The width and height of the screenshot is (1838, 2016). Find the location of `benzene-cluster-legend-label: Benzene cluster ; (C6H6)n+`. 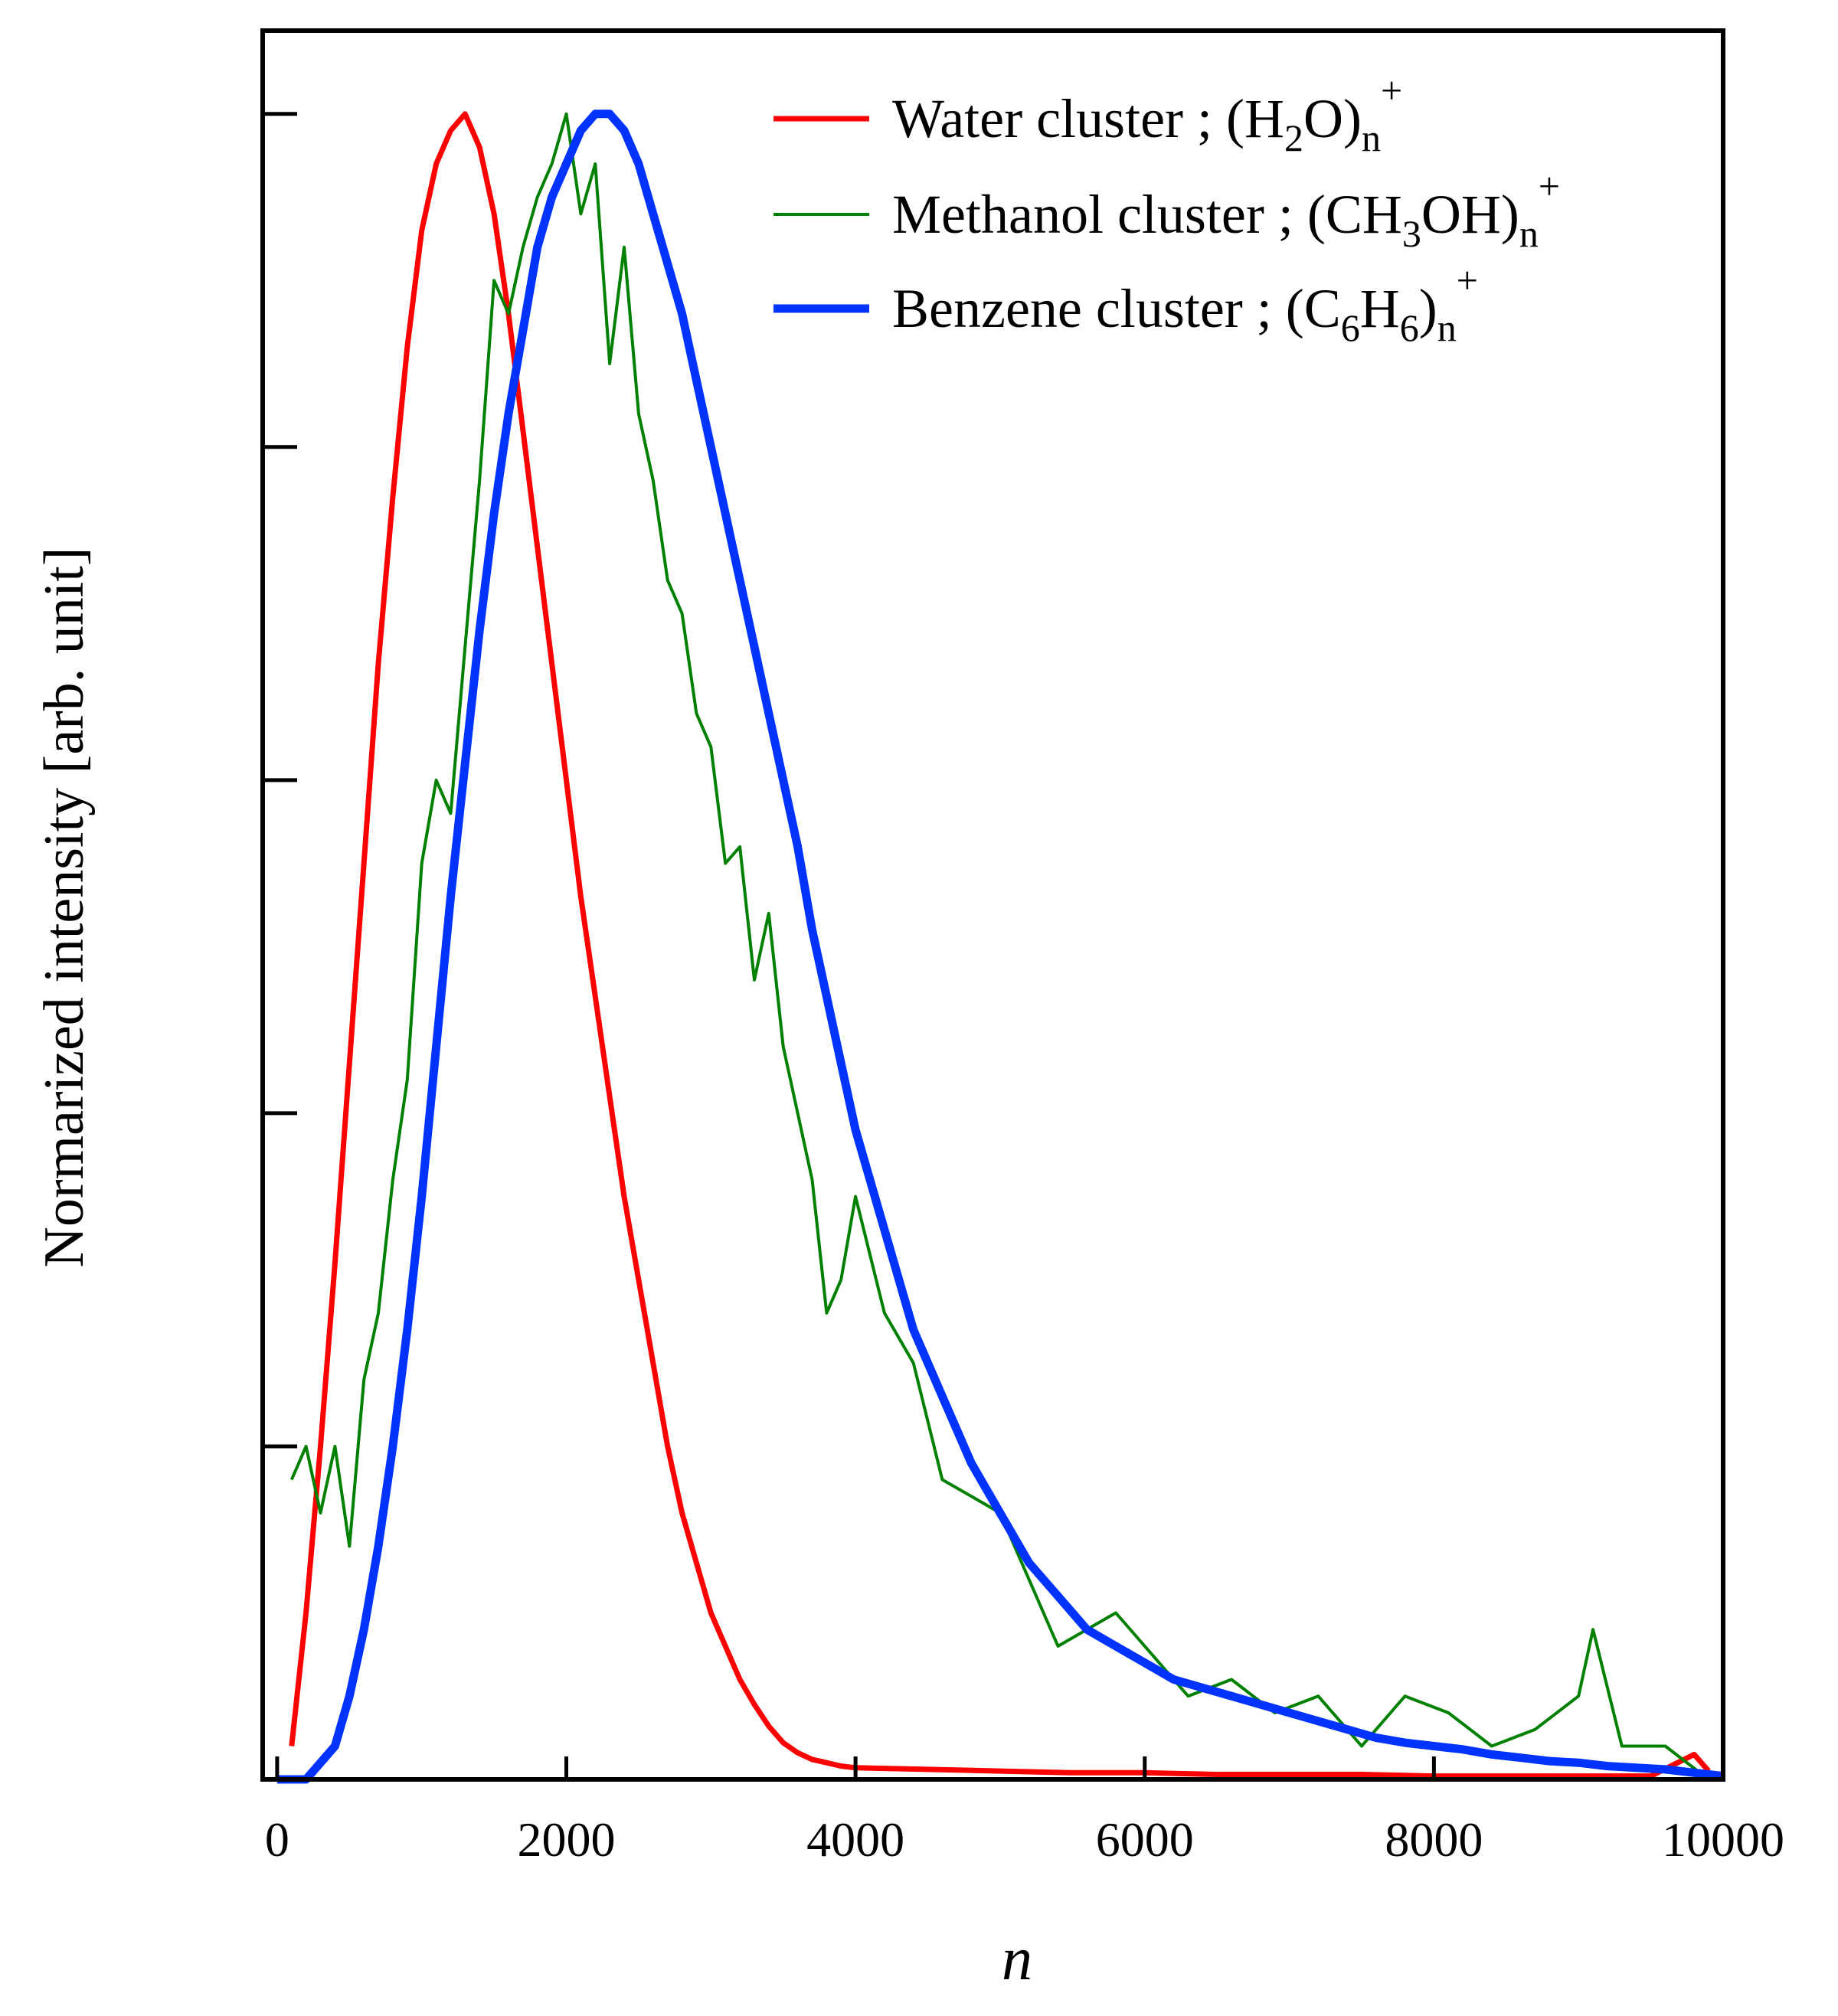

benzene-cluster-legend-label: Benzene cluster ; (C6H6)n+ is located at coordinates (1185, 304).